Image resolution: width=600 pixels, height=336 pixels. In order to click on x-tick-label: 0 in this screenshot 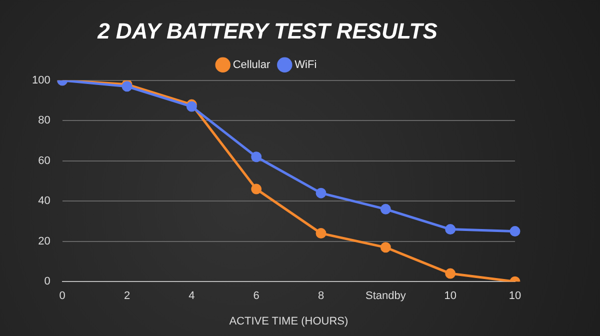, I will do `click(62, 296)`.